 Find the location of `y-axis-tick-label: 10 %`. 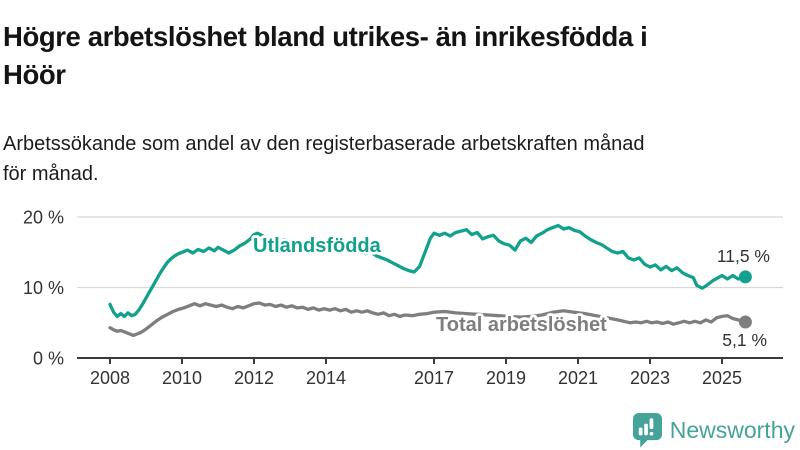

y-axis-tick-label: 10 % is located at coordinates (43, 288).